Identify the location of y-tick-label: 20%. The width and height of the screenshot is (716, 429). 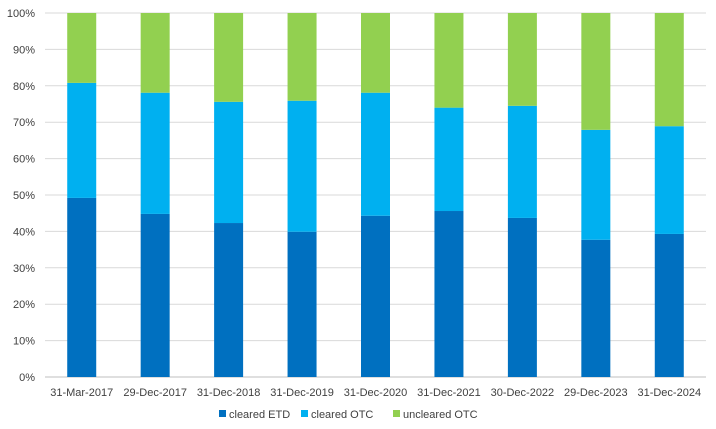
(24, 305).